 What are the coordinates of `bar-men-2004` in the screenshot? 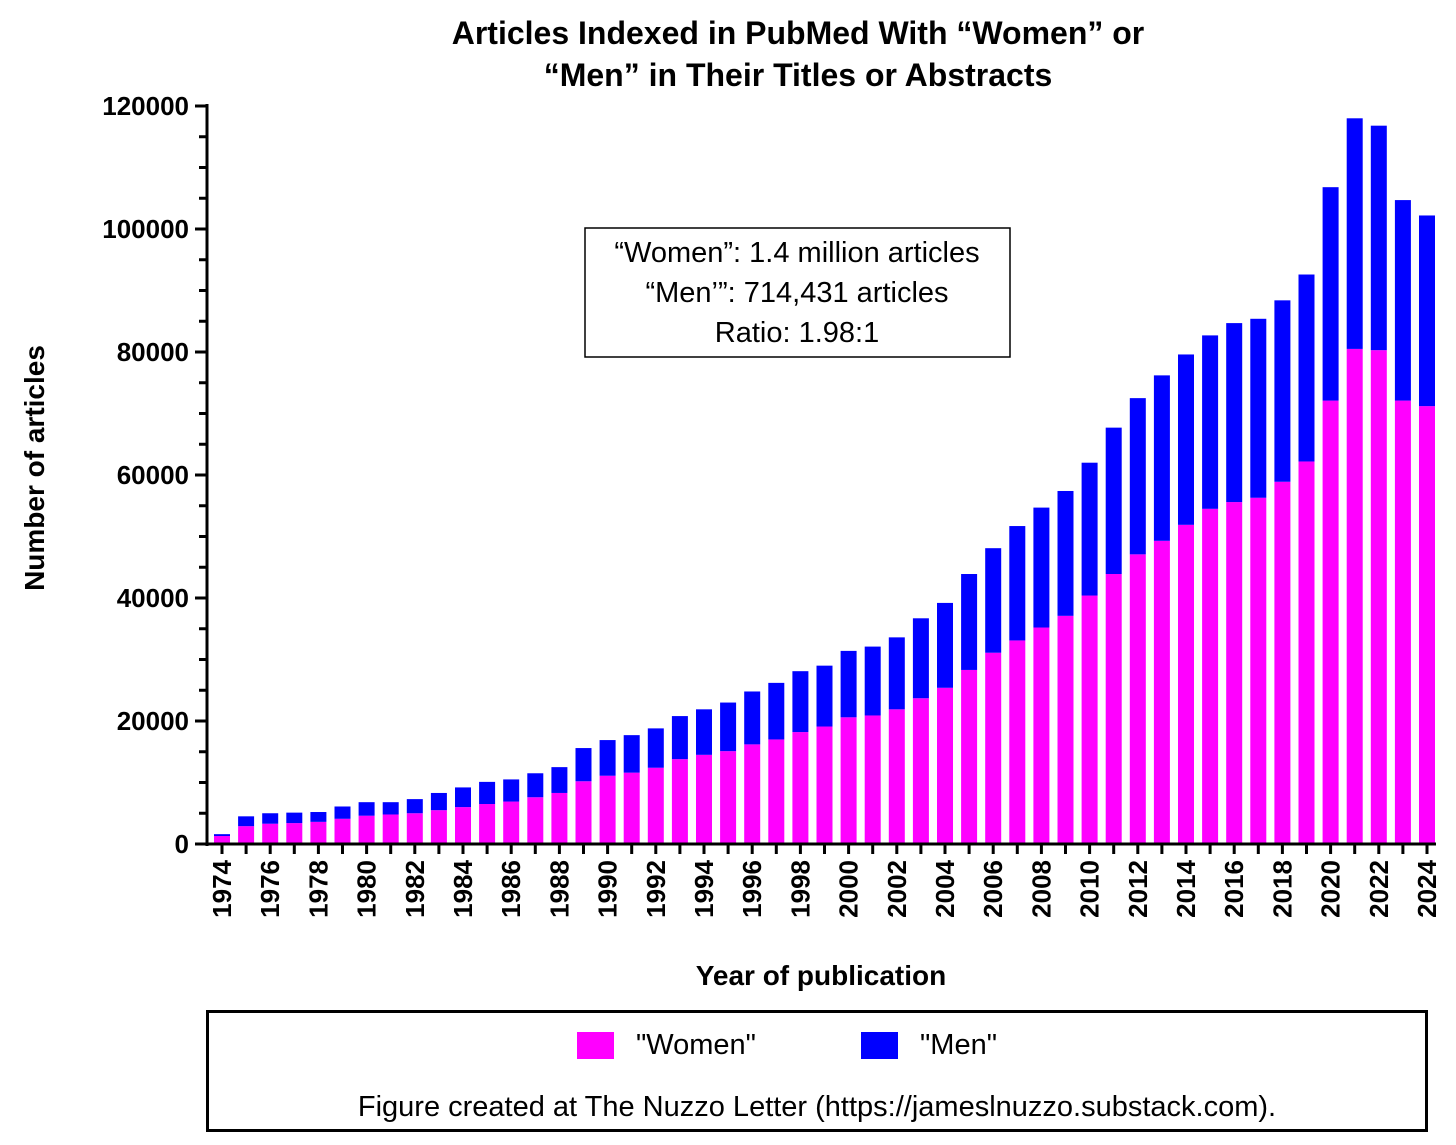 It's located at (945, 645).